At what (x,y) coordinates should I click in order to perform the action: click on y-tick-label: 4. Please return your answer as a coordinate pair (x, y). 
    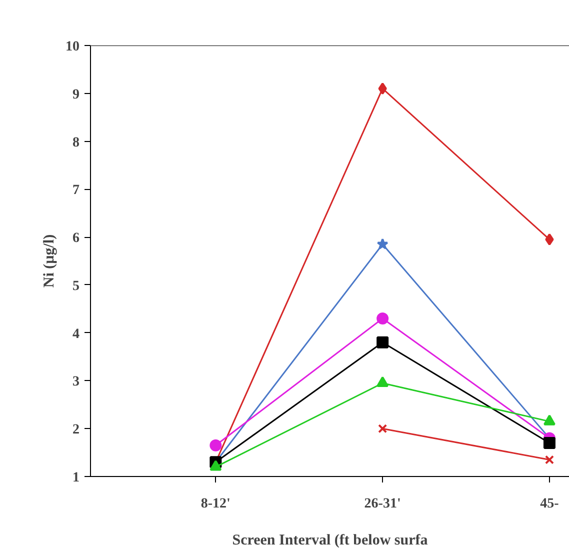
    Looking at the image, I should click on (76, 334).